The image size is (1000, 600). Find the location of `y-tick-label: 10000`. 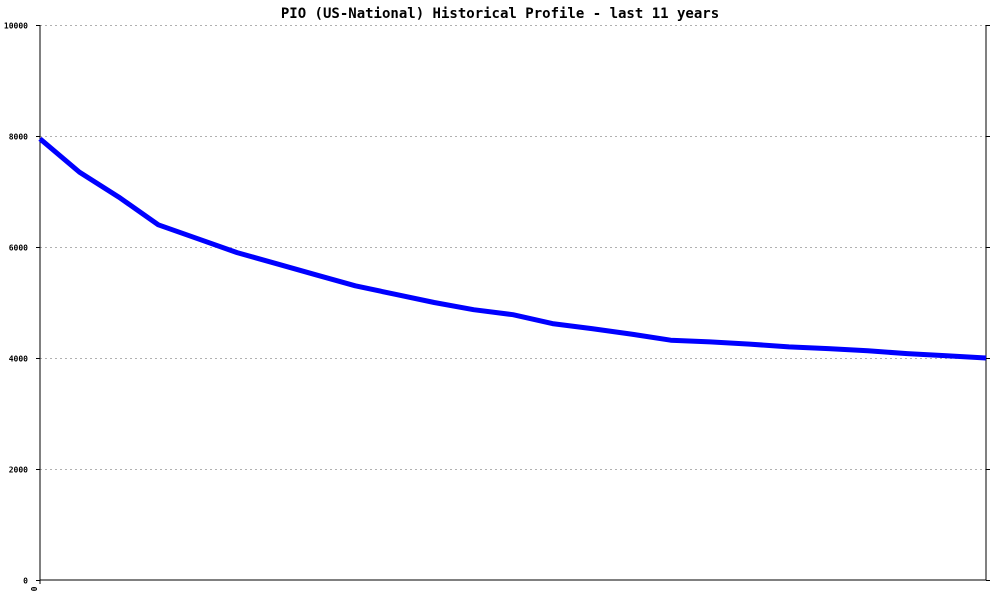

y-tick-label: 10000 is located at coordinates (16, 26).